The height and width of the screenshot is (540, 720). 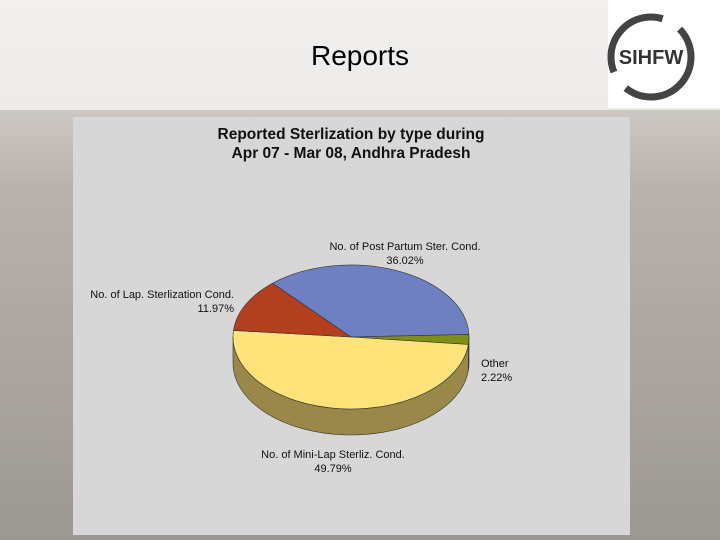 What do you see at coordinates (496, 378) in the screenshot?
I see `slice-value-label: 2.22%` at bounding box center [496, 378].